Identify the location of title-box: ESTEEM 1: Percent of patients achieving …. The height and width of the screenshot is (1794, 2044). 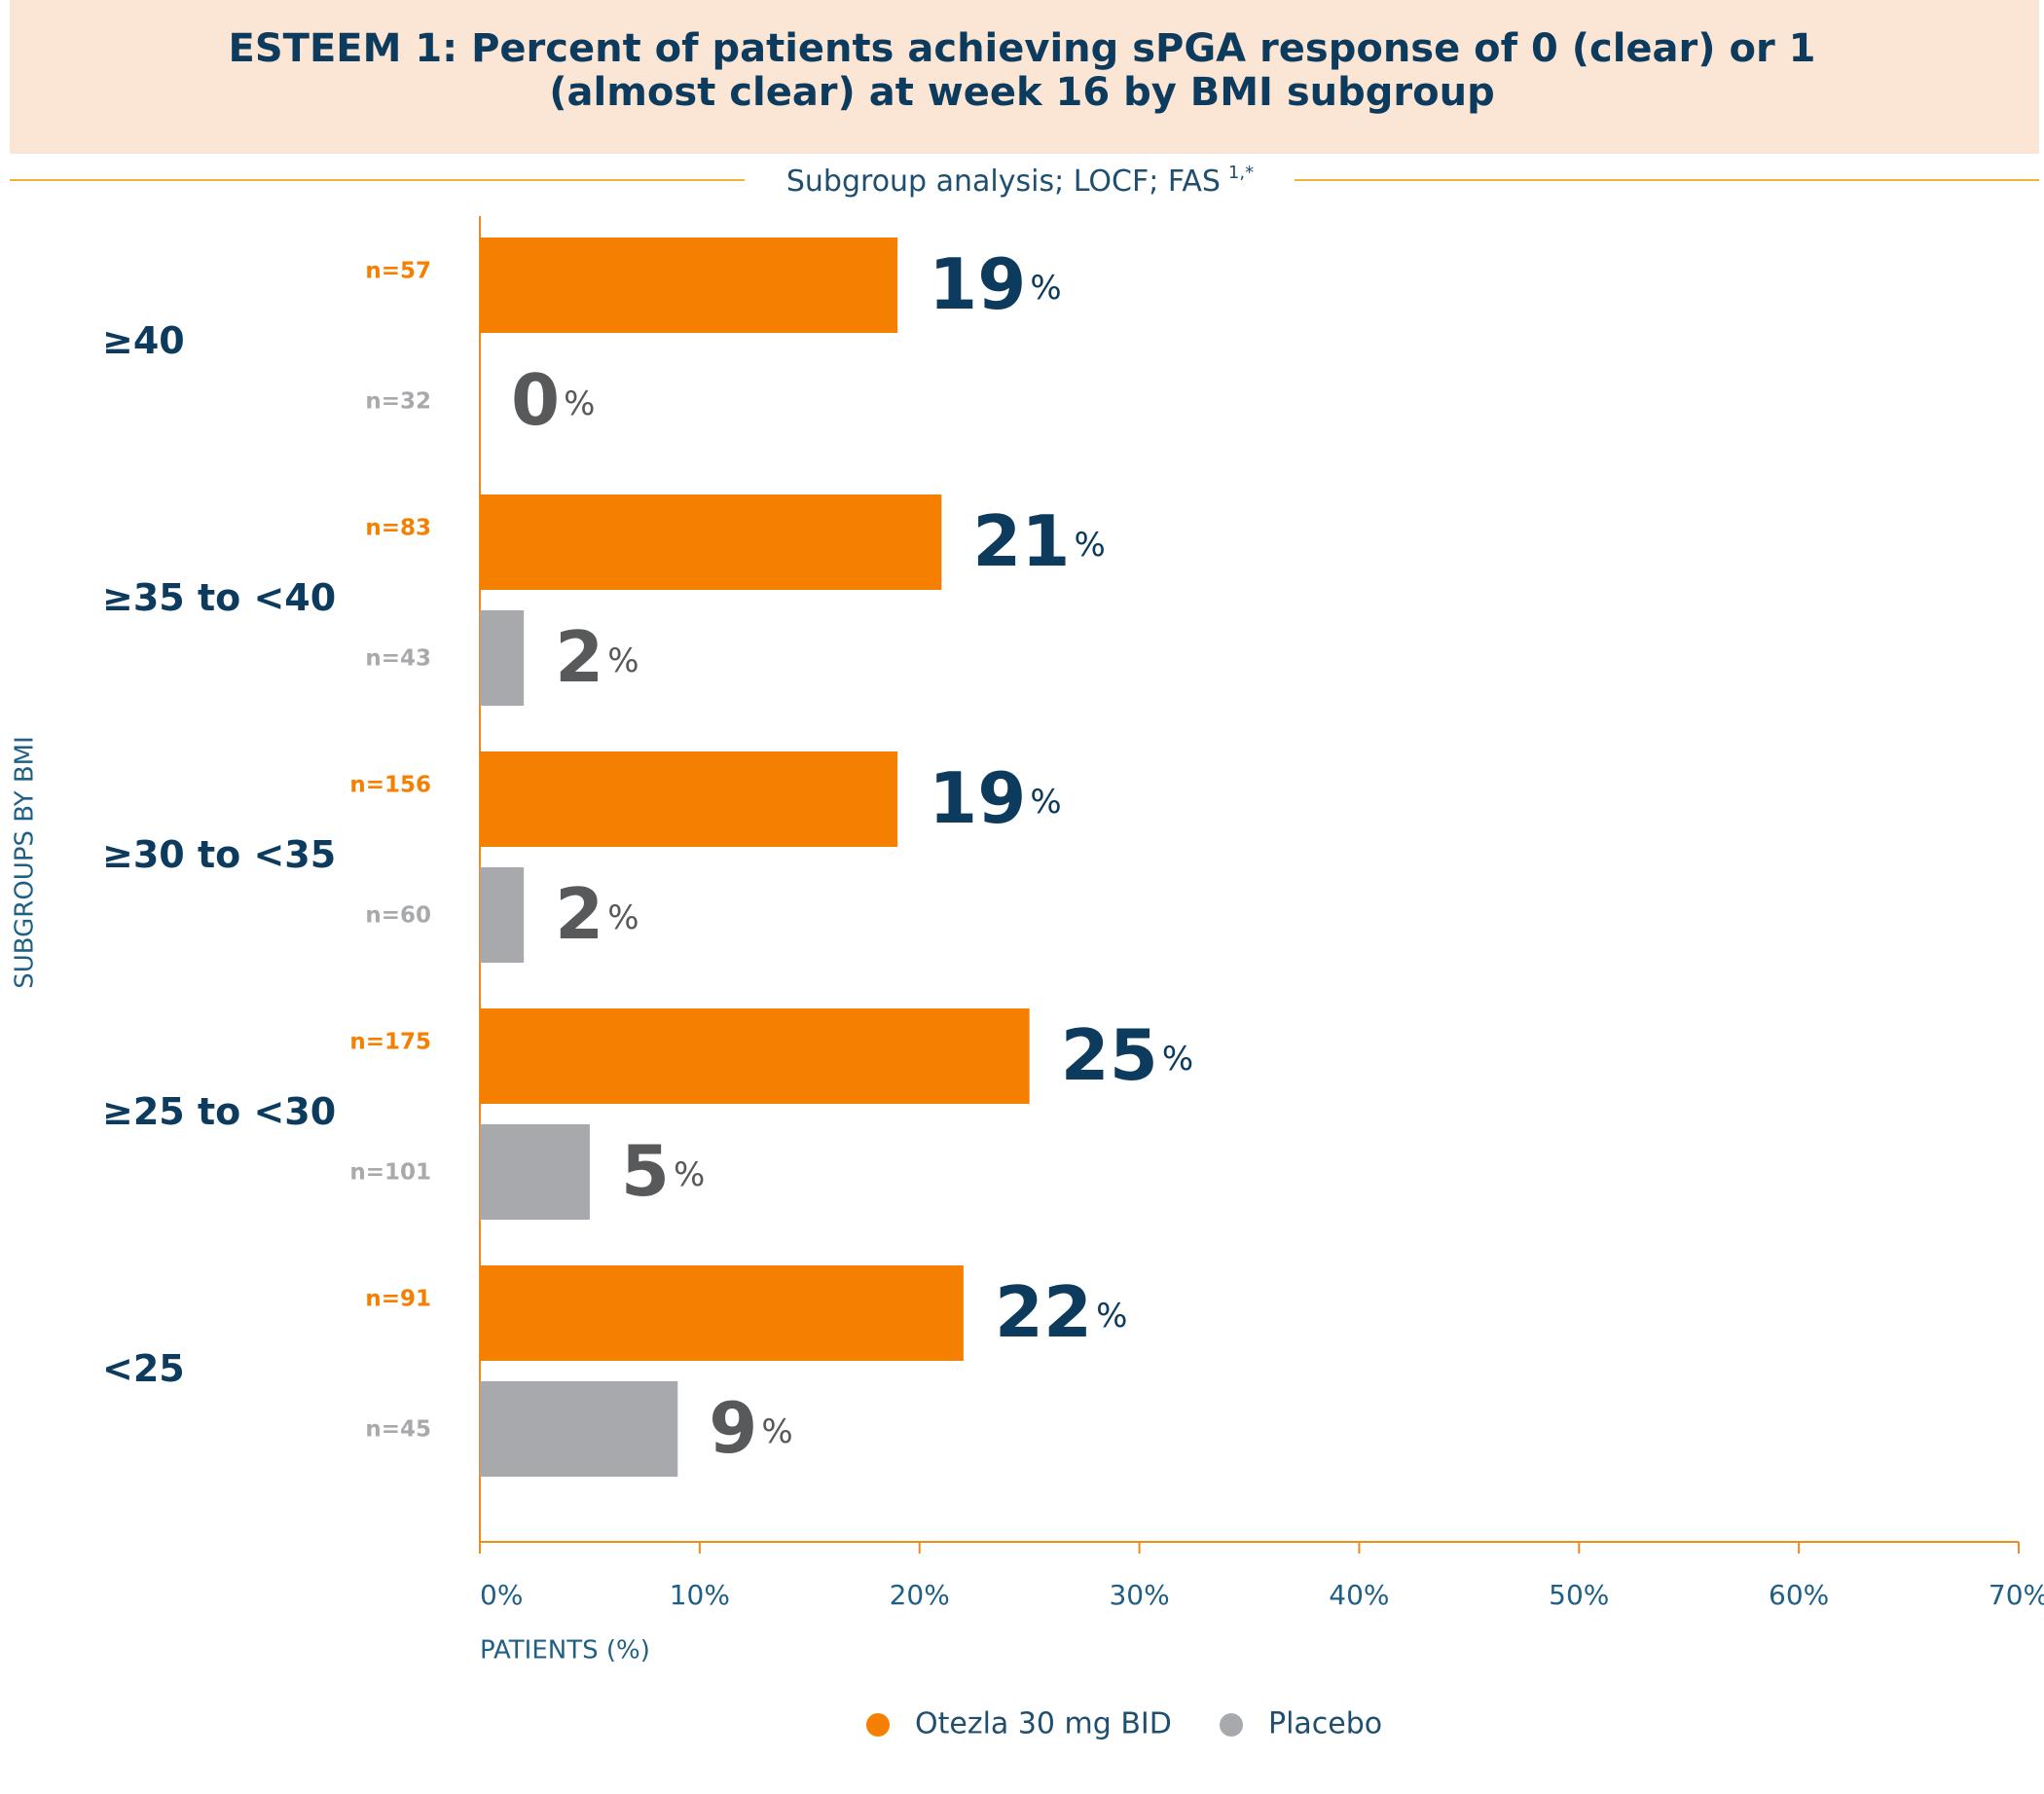
(1022, 71).